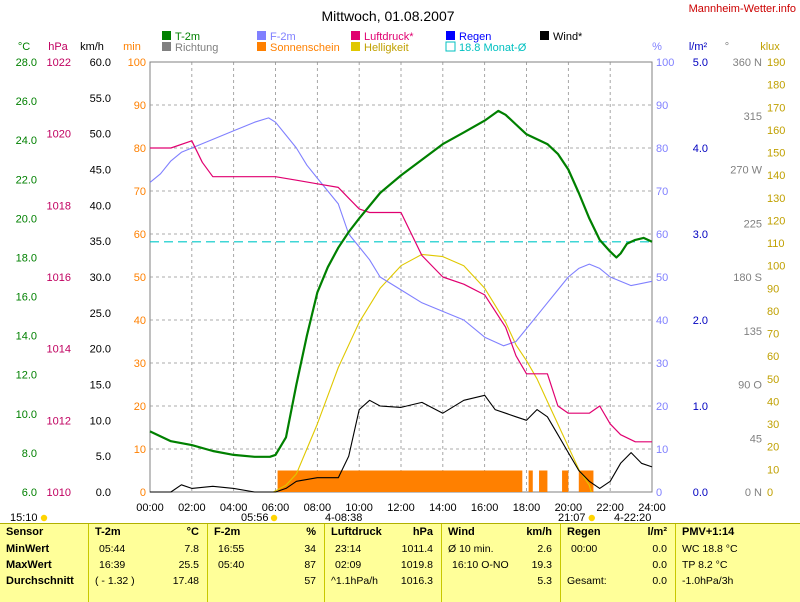 Image resolution: width=800 pixels, height=602 pixels. Describe the element at coordinates (354, 581) in the screenshot. I see `pressure-trend: ^1.1hPa/h` at that location.